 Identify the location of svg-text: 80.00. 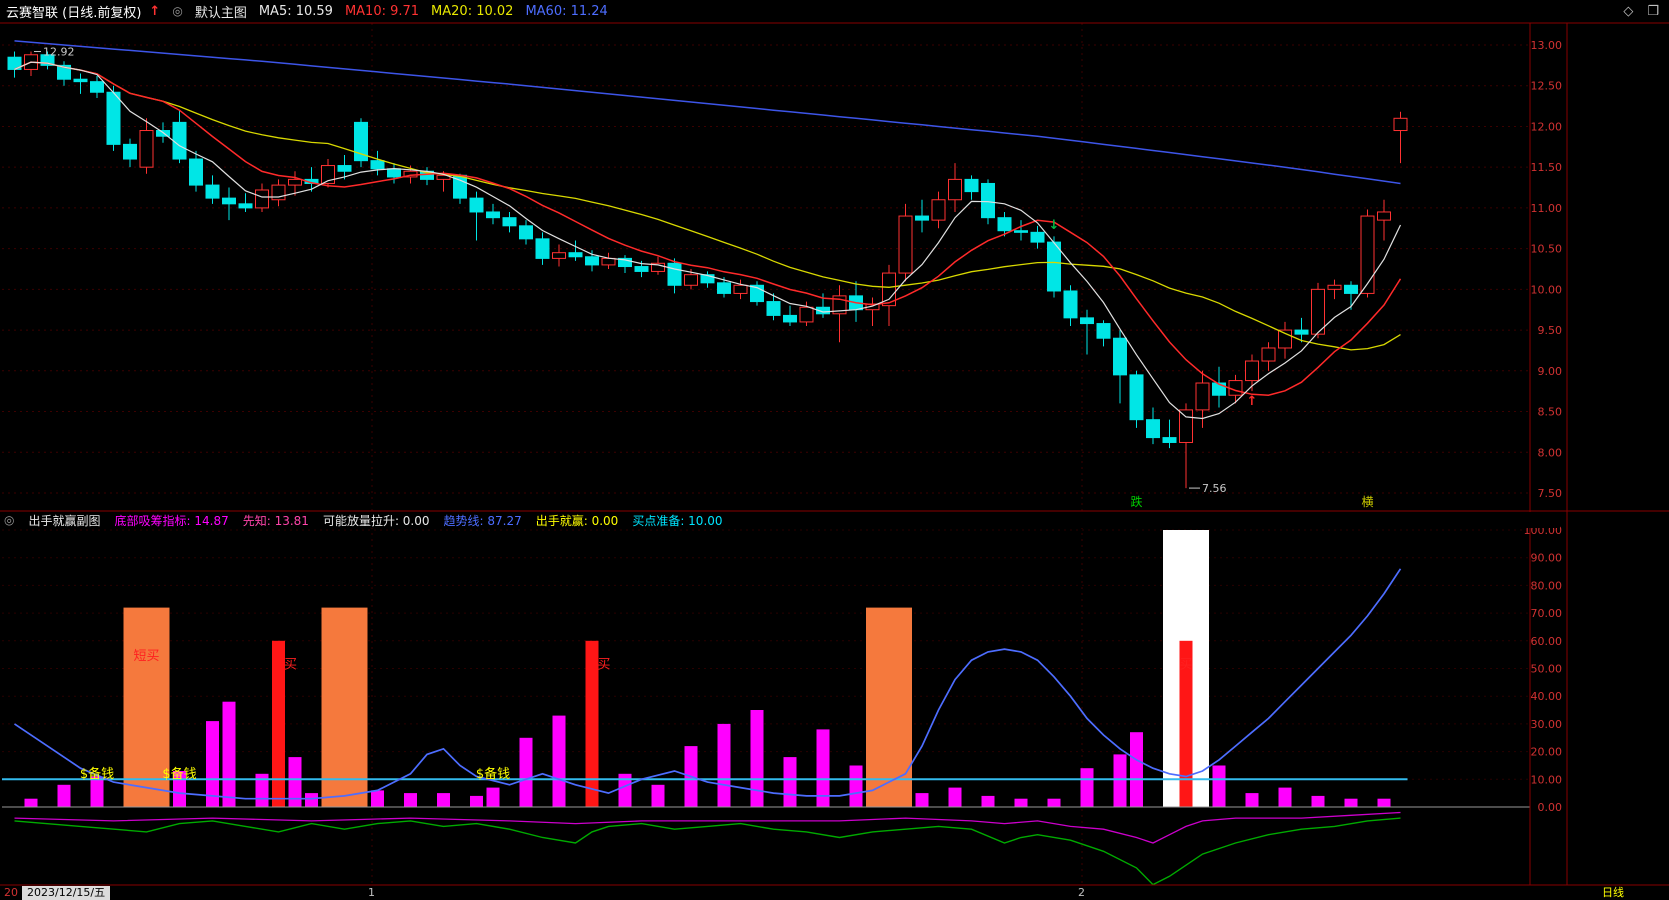
(1547, 585).